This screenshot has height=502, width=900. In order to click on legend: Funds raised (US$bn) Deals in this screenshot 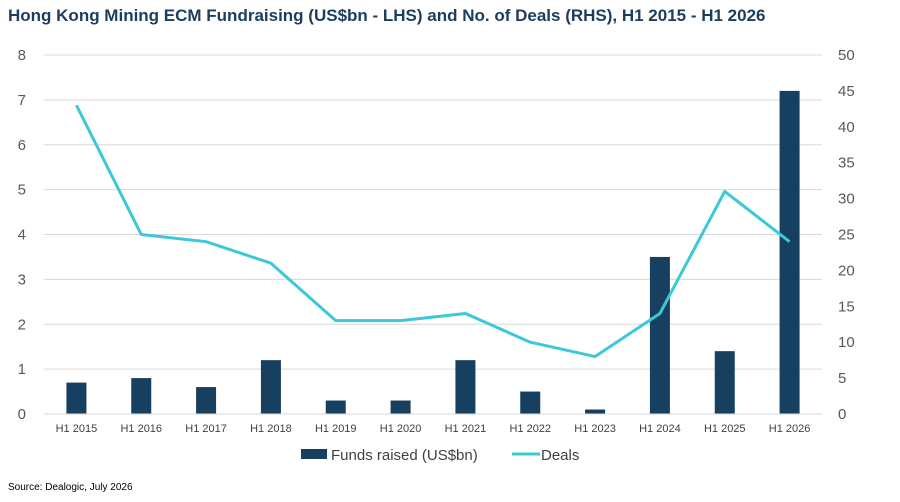, I will do `click(440, 455)`.